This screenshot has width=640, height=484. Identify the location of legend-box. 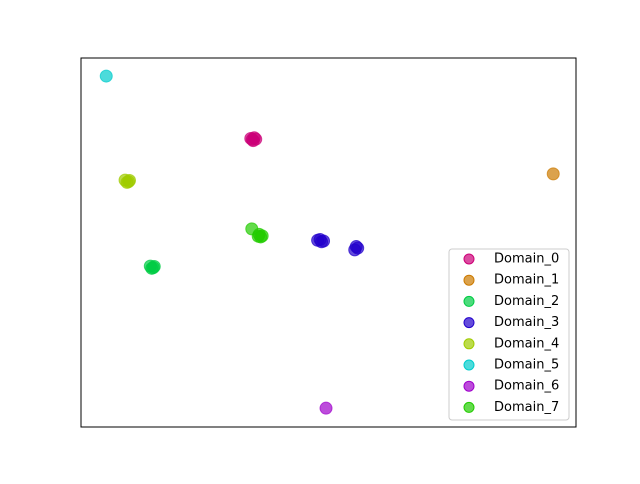
(509, 334).